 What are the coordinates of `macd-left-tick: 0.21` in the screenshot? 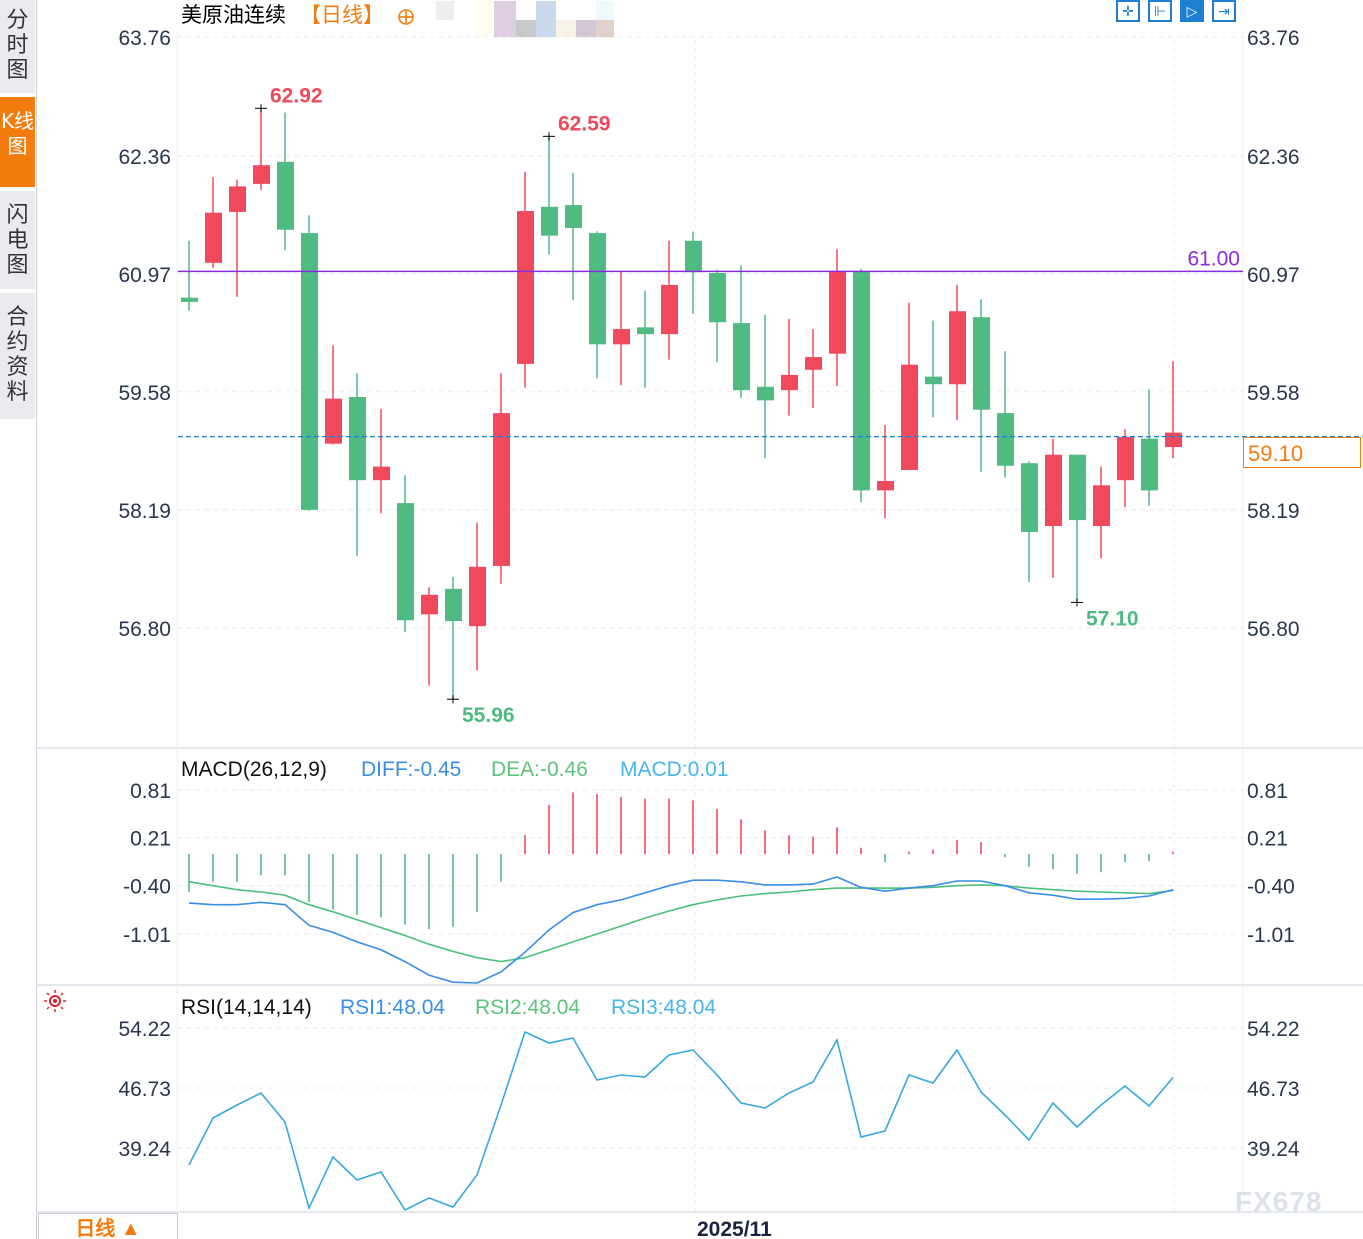 It's located at (150, 838).